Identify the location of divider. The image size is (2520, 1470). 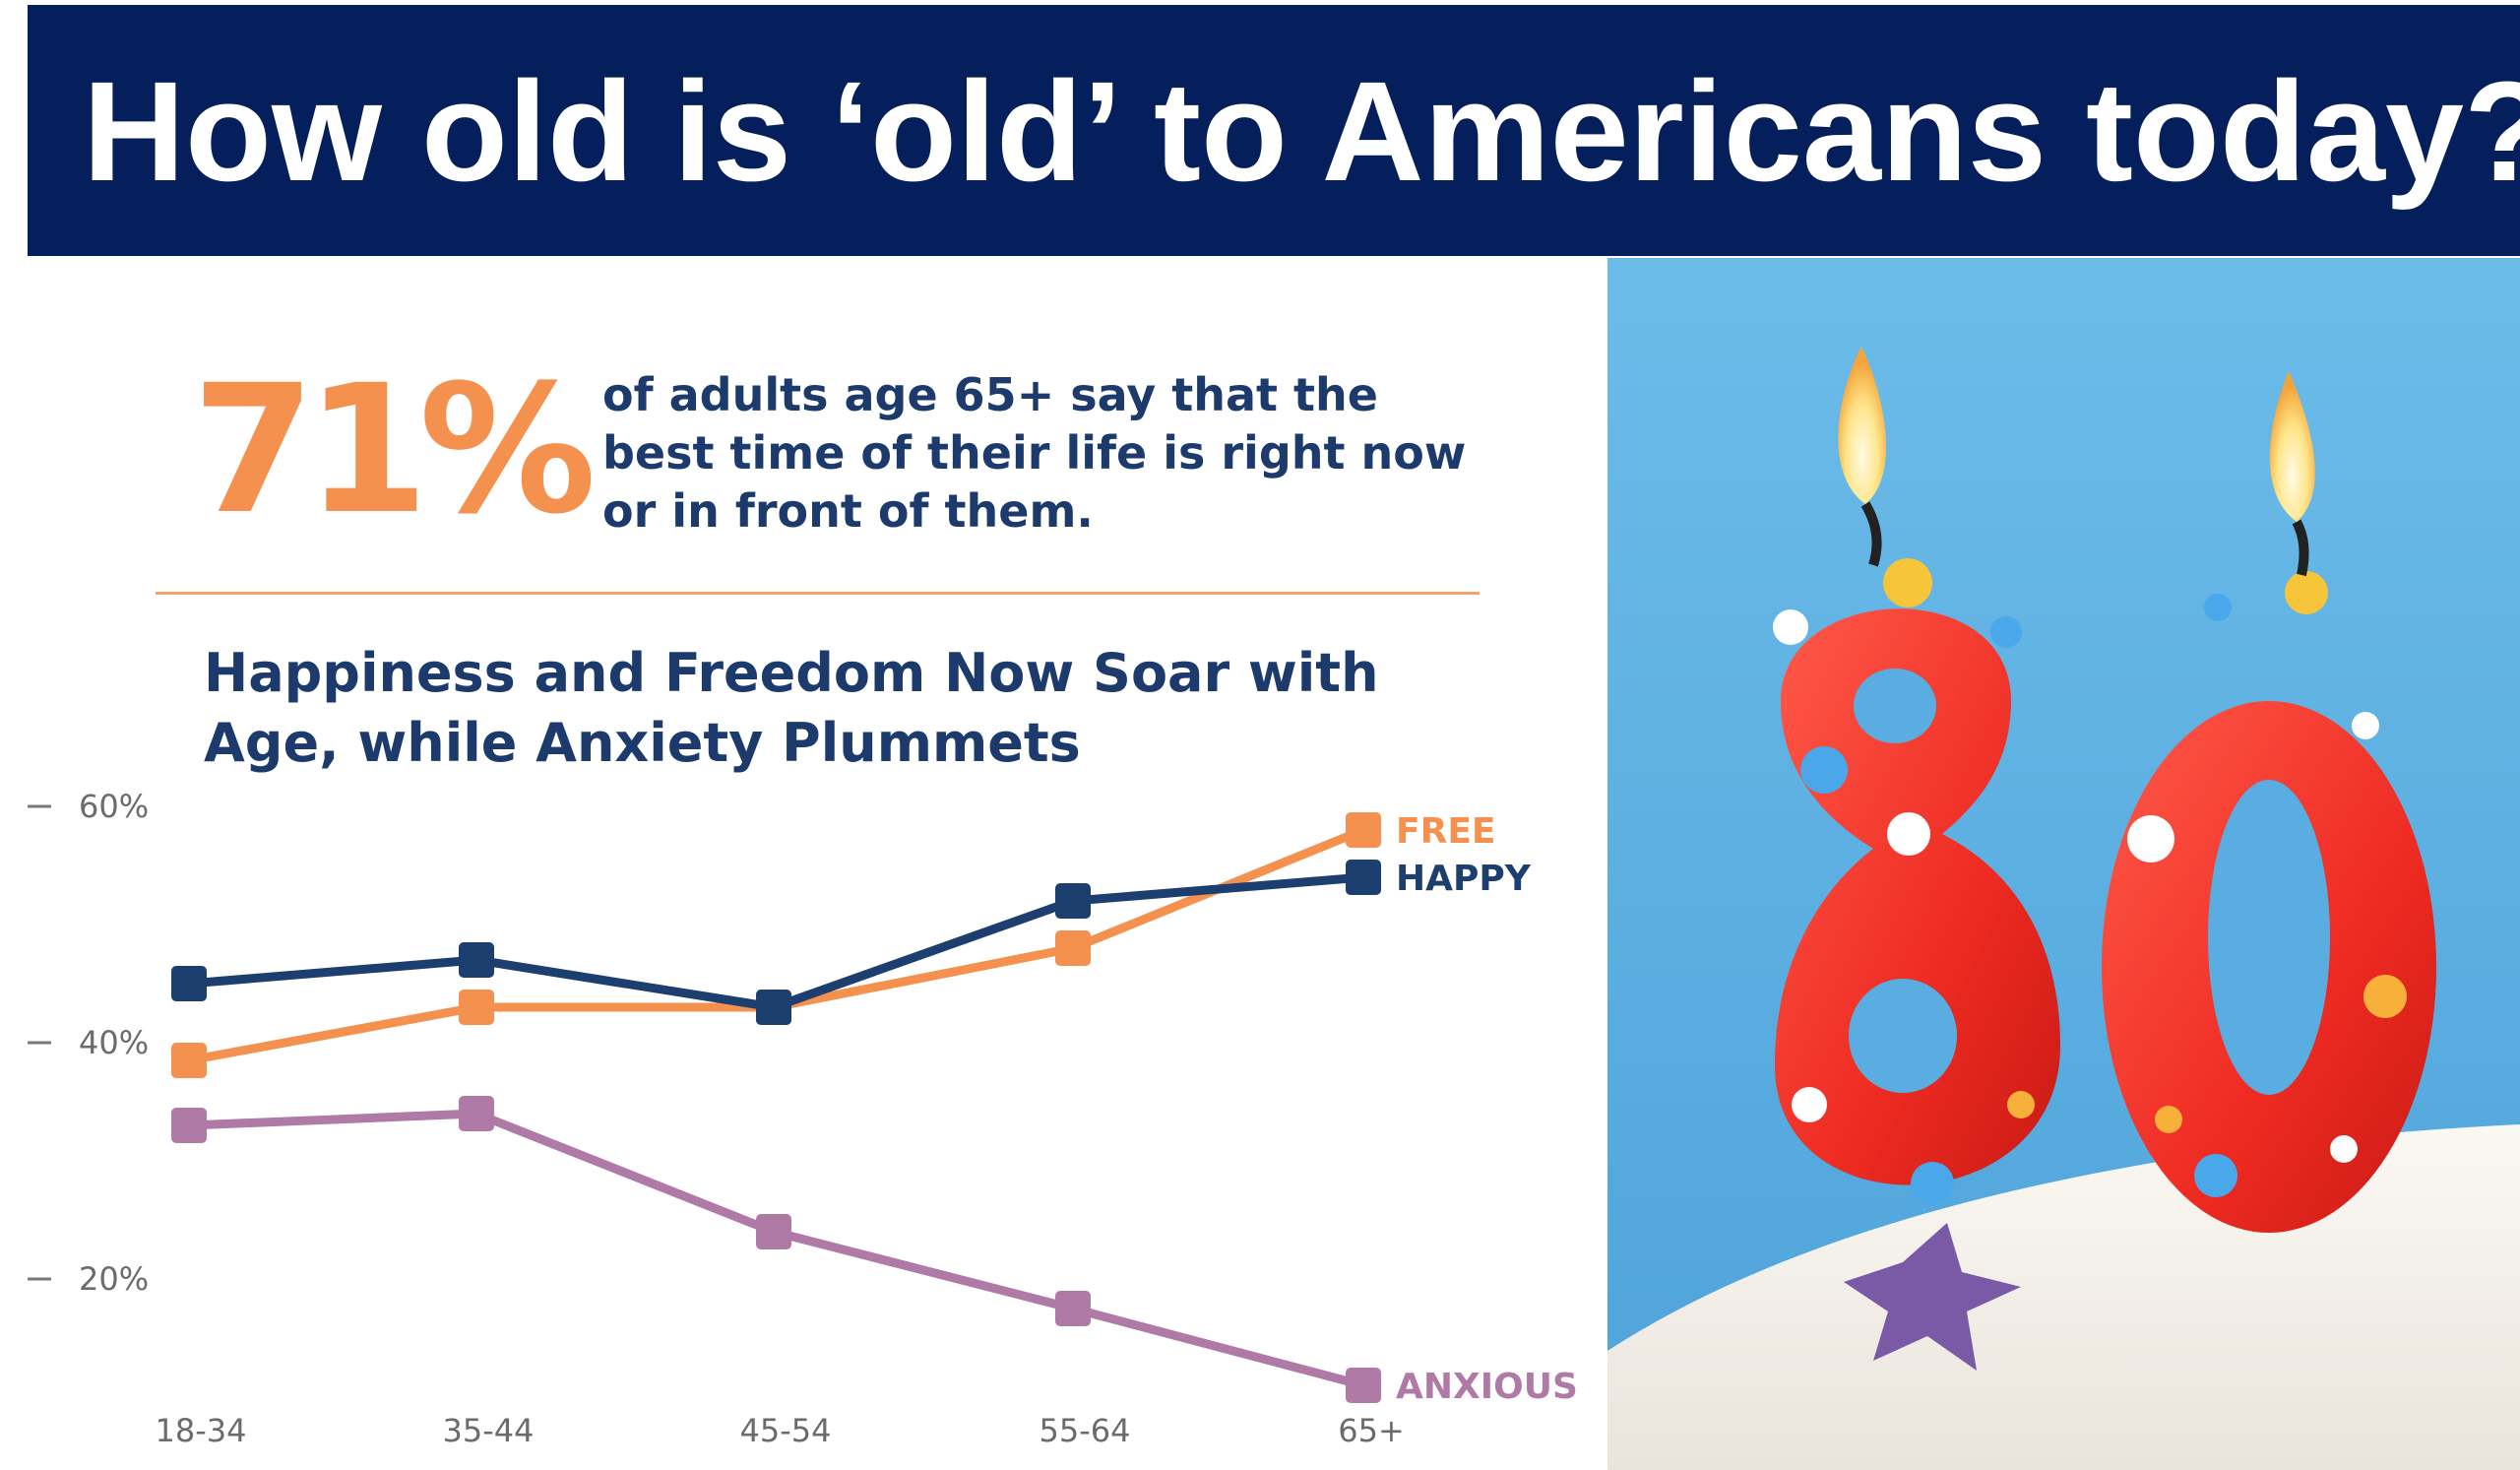
(818, 593).